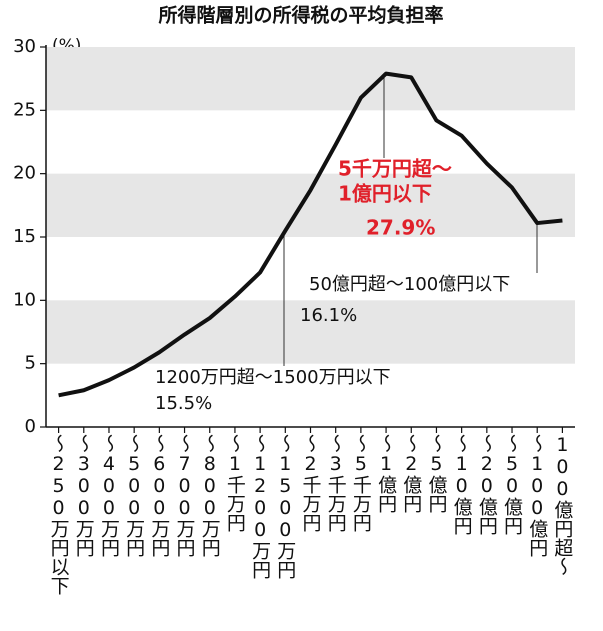 The height and width of the screenshot is (631, 603). What do you see at coordinates (462, 484) in the screenshot?
I see `x-tick-label: 〜10億円` at bounding box center [462, 484].